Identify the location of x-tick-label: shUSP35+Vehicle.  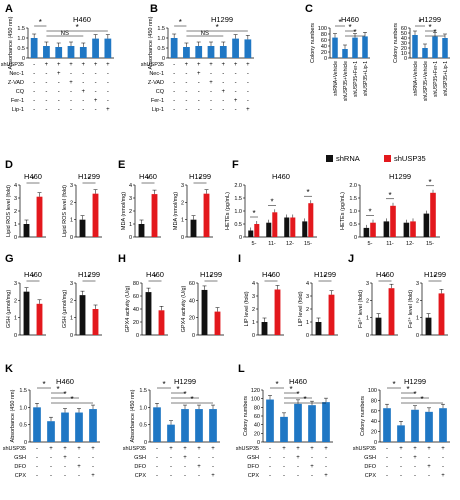
(346, 81).